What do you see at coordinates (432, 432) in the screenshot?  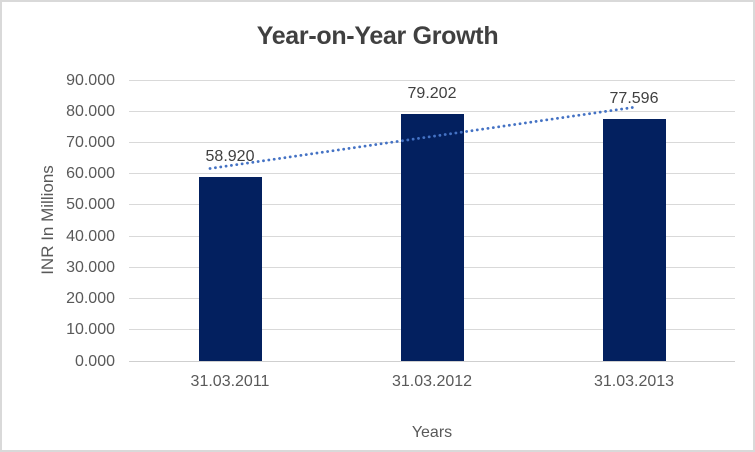 I see `x-axis-title: Years` at bounding box center [432, 432].